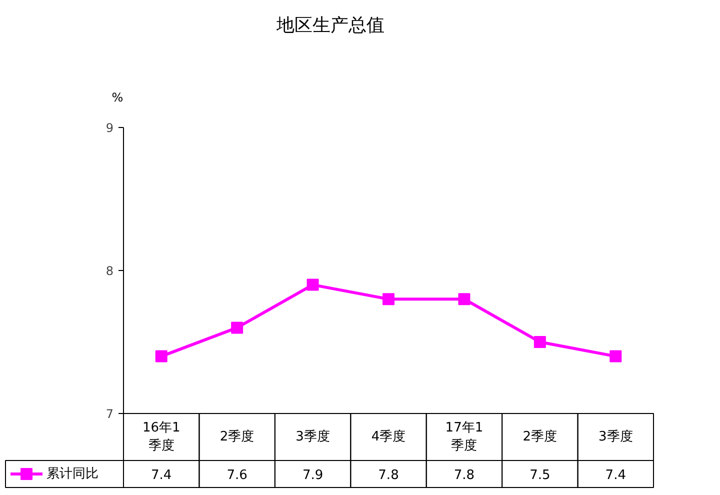 Image resolution: width=720 pixels, height=495 pixels. Describe the element at coordinates (313, 475) in the screenshot. I see `data-label: 7.9` at that location.